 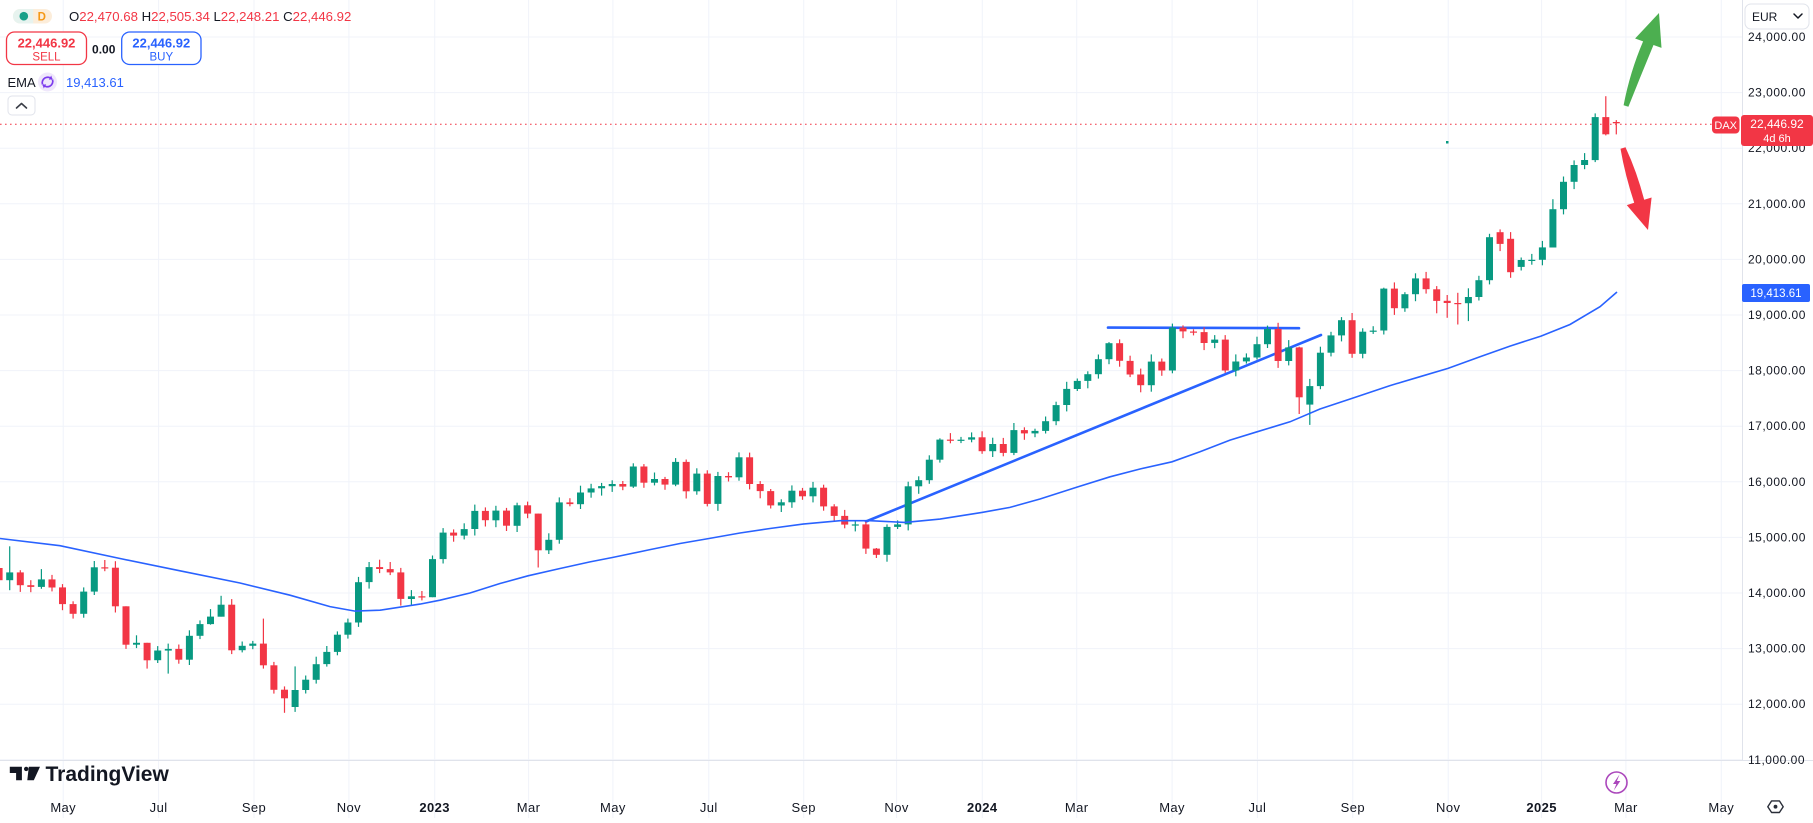 I want to click on svg-text: 16,000.00, so click(x=1777, y=482).